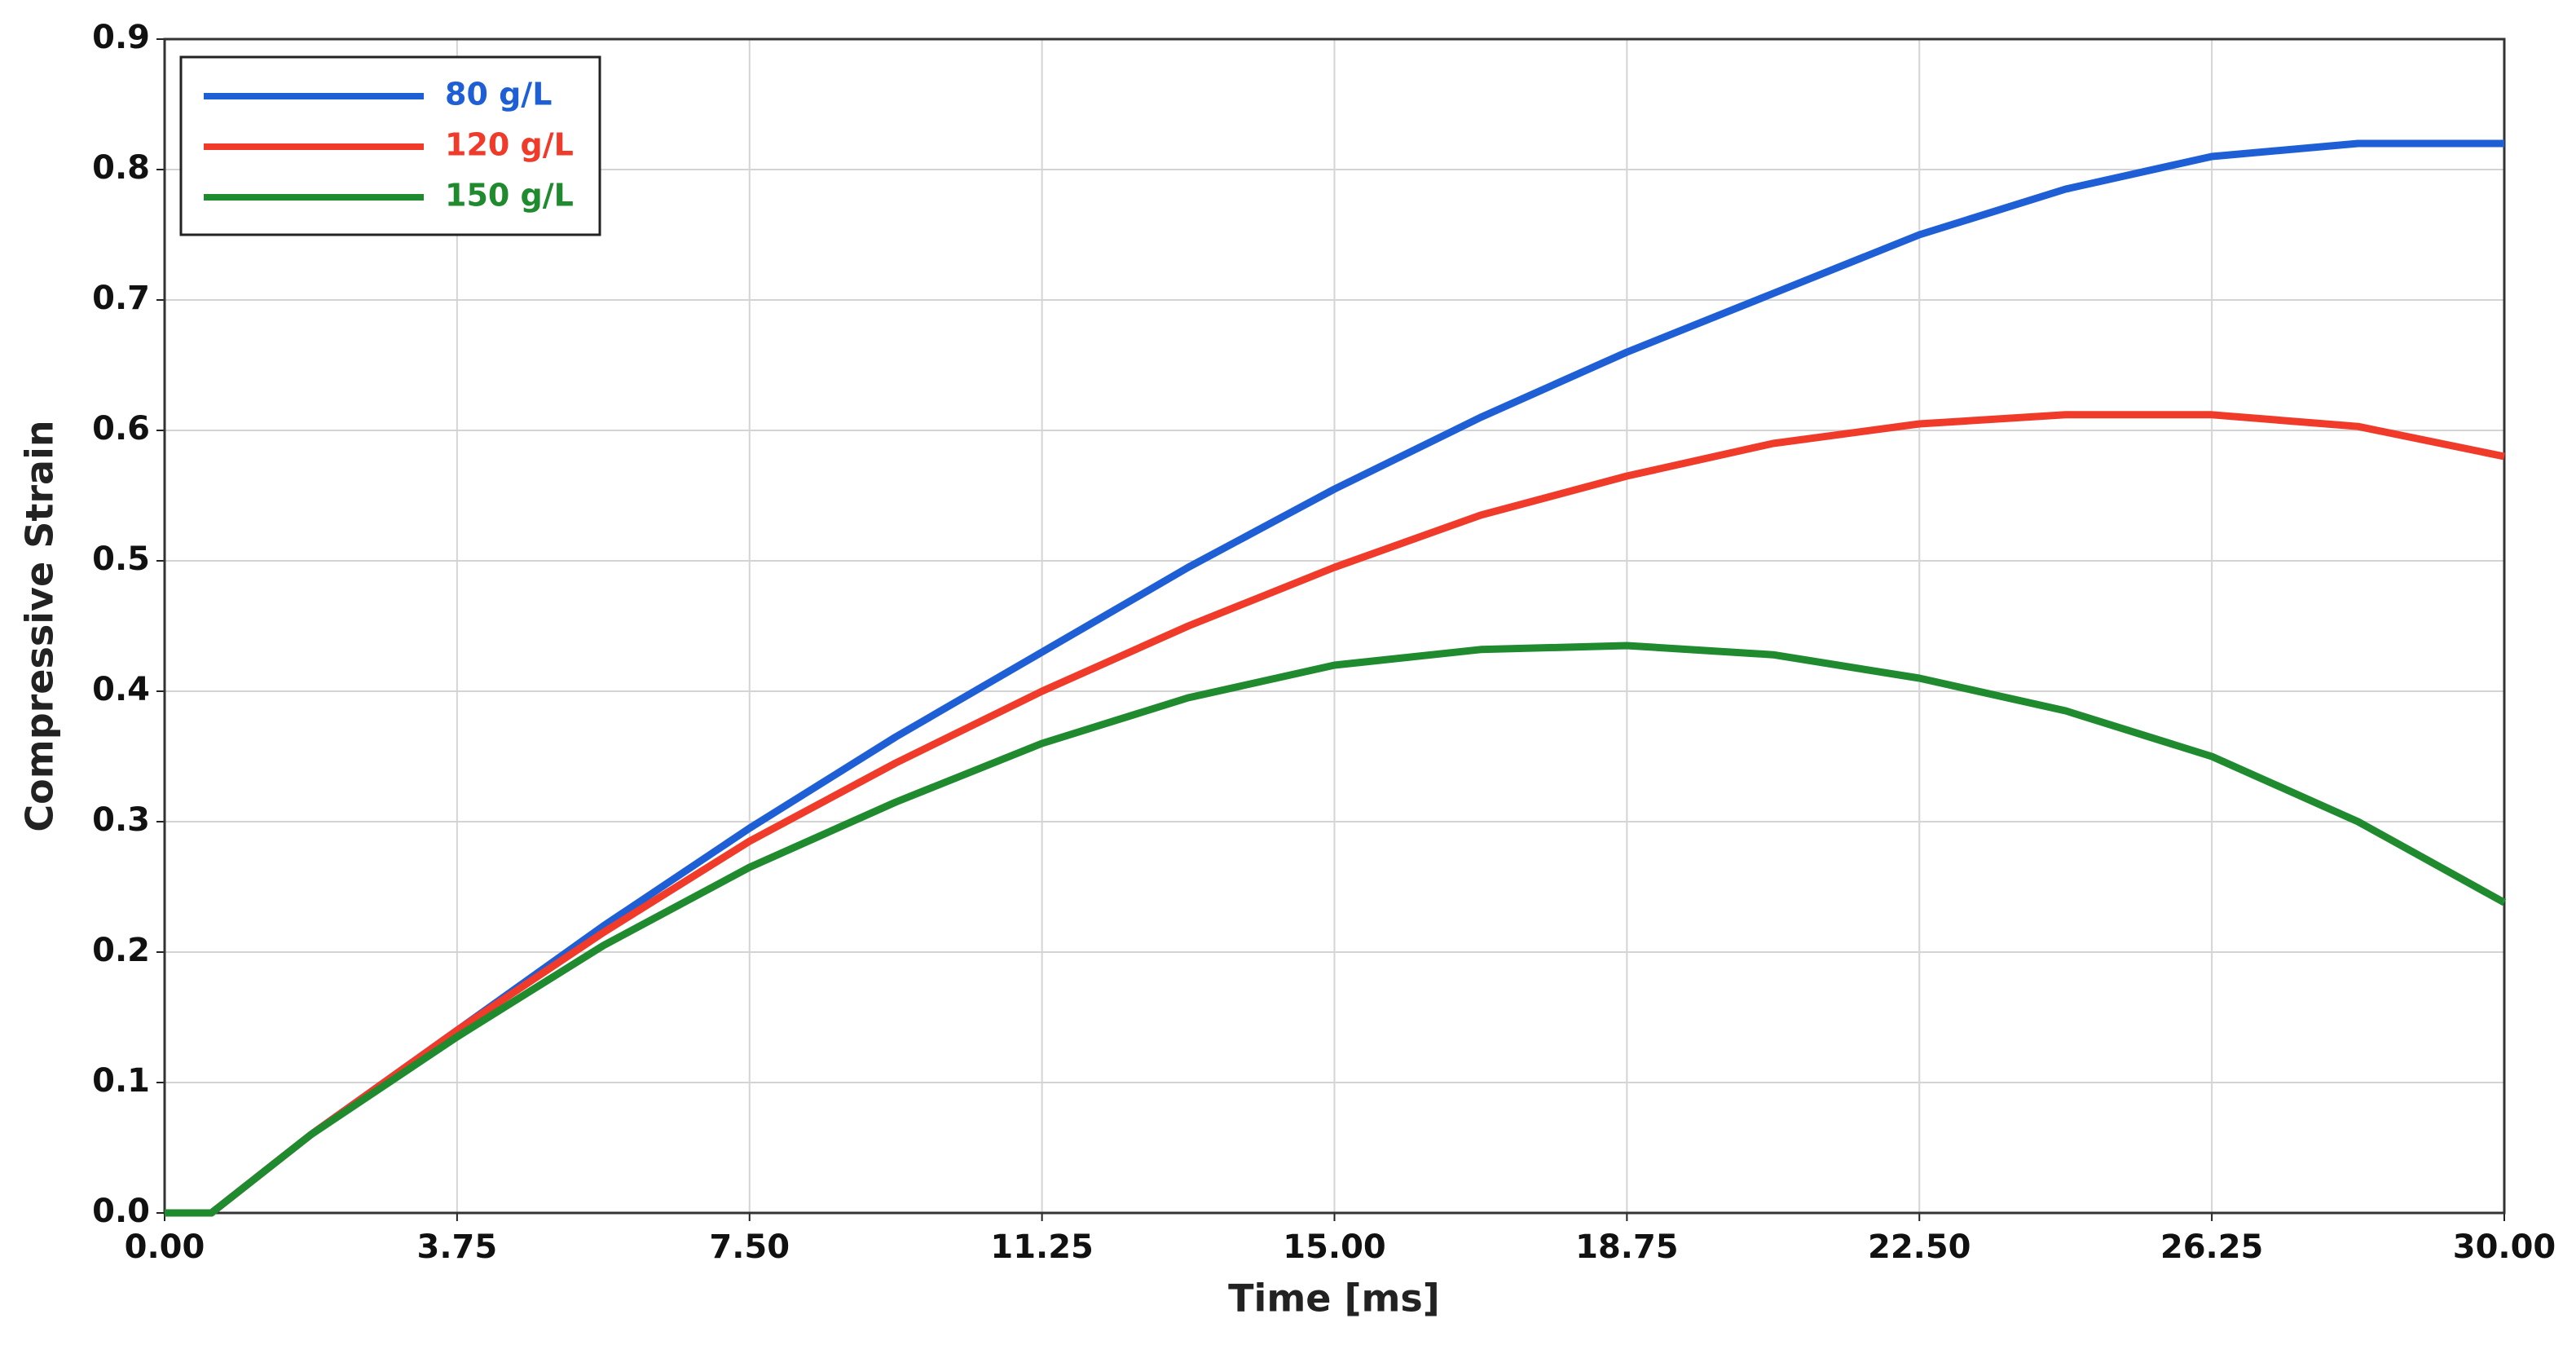 The image size is (2576, 1345). I want to click on legend-label: 120 g/L, so click(510, 145).